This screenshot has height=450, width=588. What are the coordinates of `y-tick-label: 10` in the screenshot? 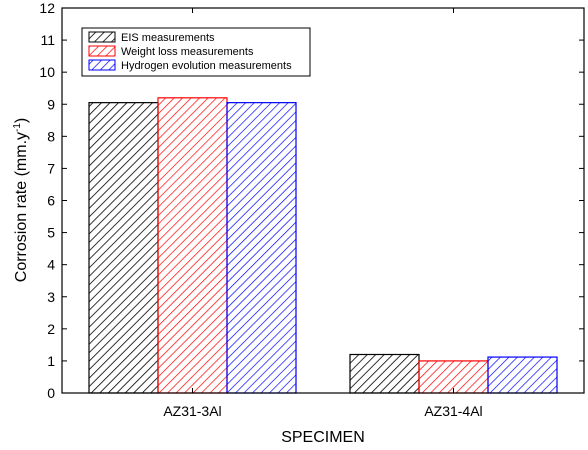 It's located at (47, 72).